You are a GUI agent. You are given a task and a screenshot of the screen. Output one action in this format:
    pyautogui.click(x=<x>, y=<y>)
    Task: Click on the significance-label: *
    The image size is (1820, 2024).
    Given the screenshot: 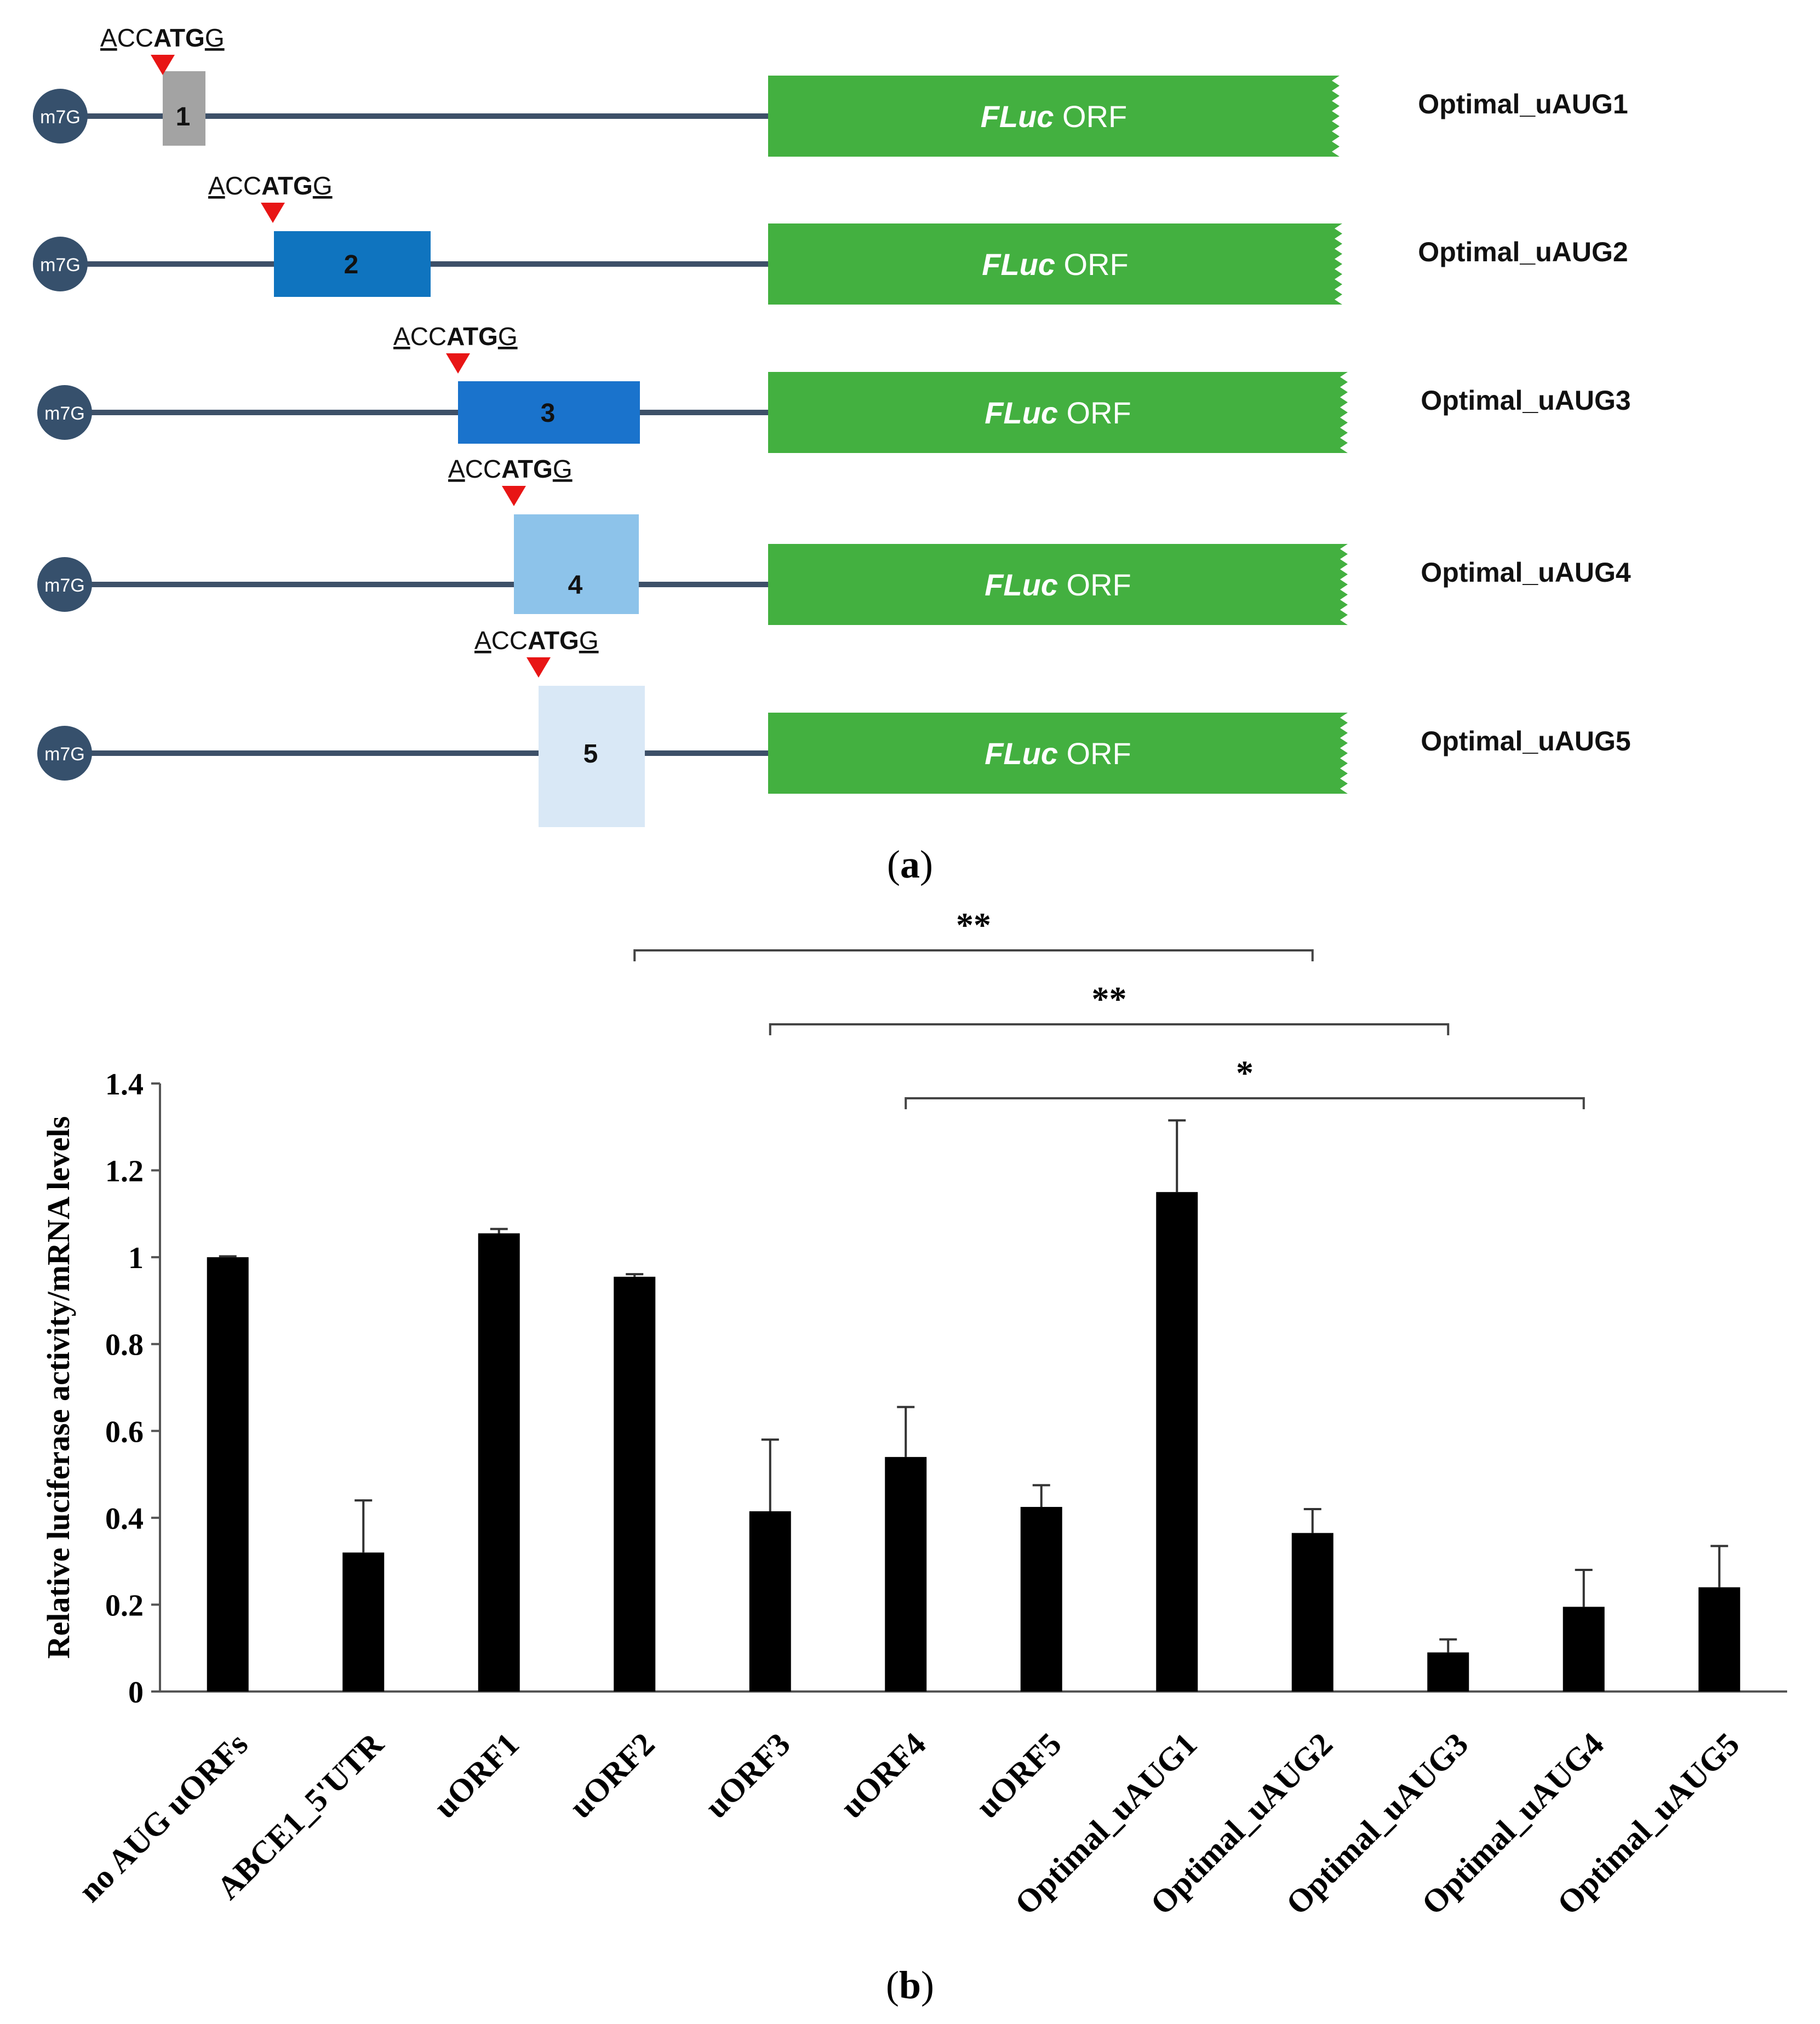 What is the action you would take?
    pyautogui.click(x=1245, y=1072)
    